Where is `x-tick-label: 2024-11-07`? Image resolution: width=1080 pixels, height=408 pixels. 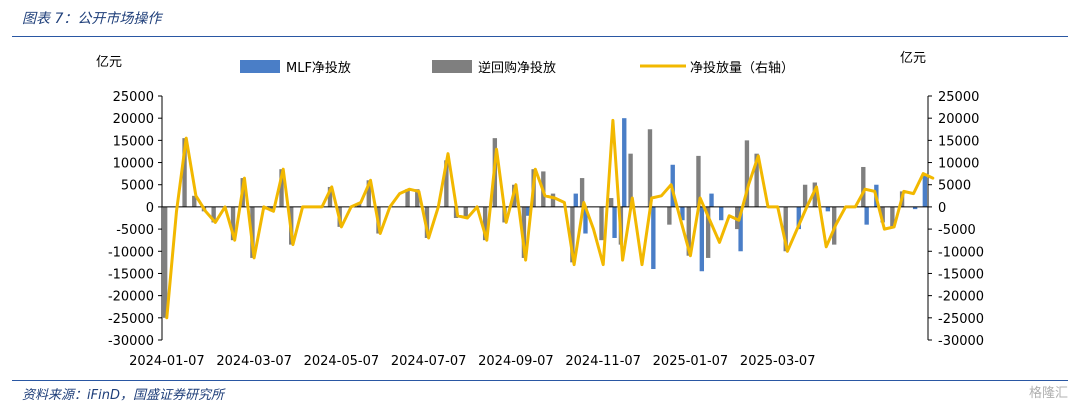
x-tick-label: 2024-11-07 is located at coordinates (603, 361).